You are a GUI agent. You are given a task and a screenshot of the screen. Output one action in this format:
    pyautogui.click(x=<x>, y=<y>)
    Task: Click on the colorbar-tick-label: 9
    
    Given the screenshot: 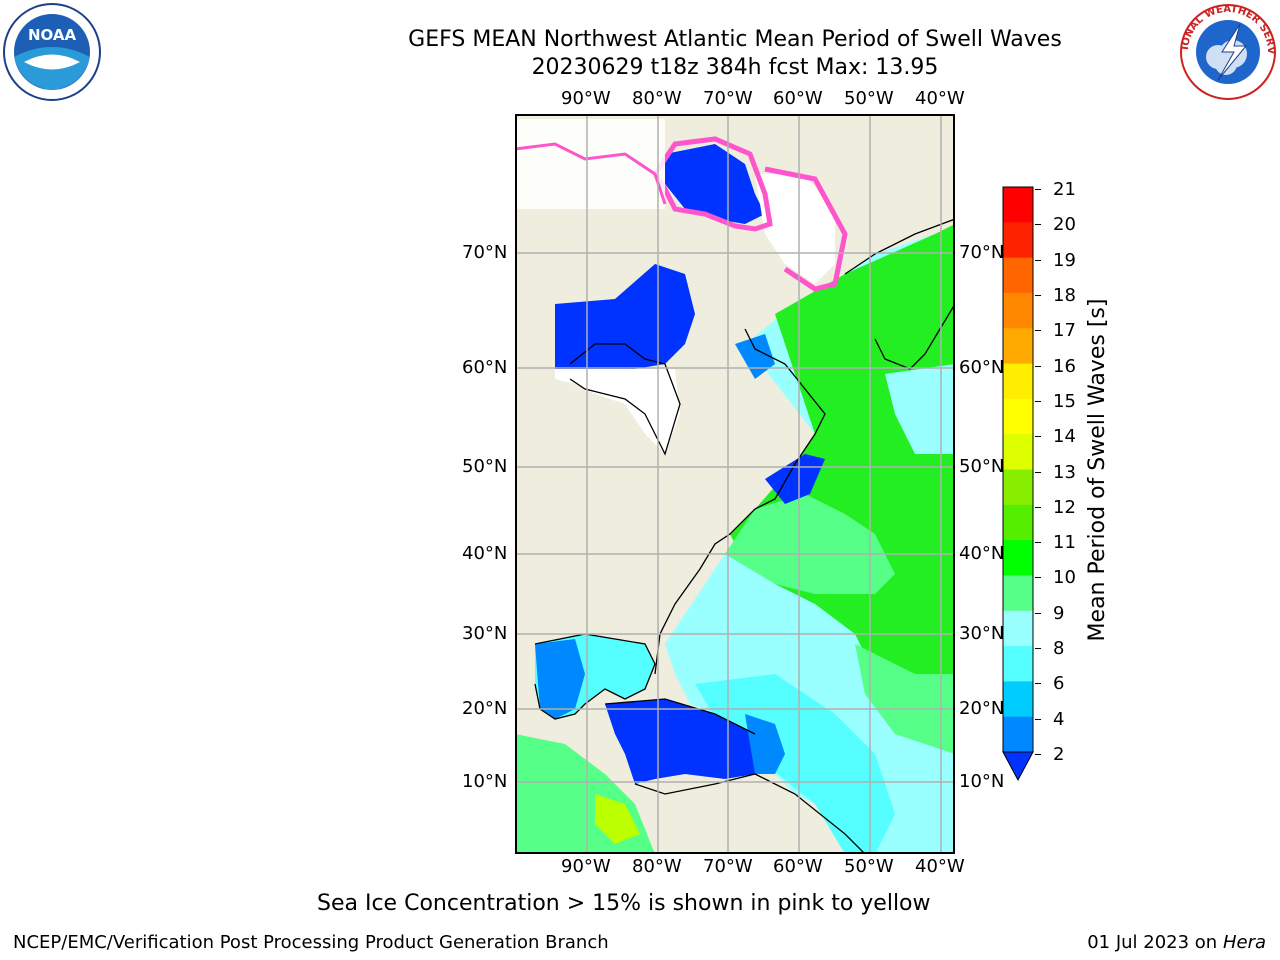 What is the action you would take?
    pyautogui.click(x=1059, y=613)
    